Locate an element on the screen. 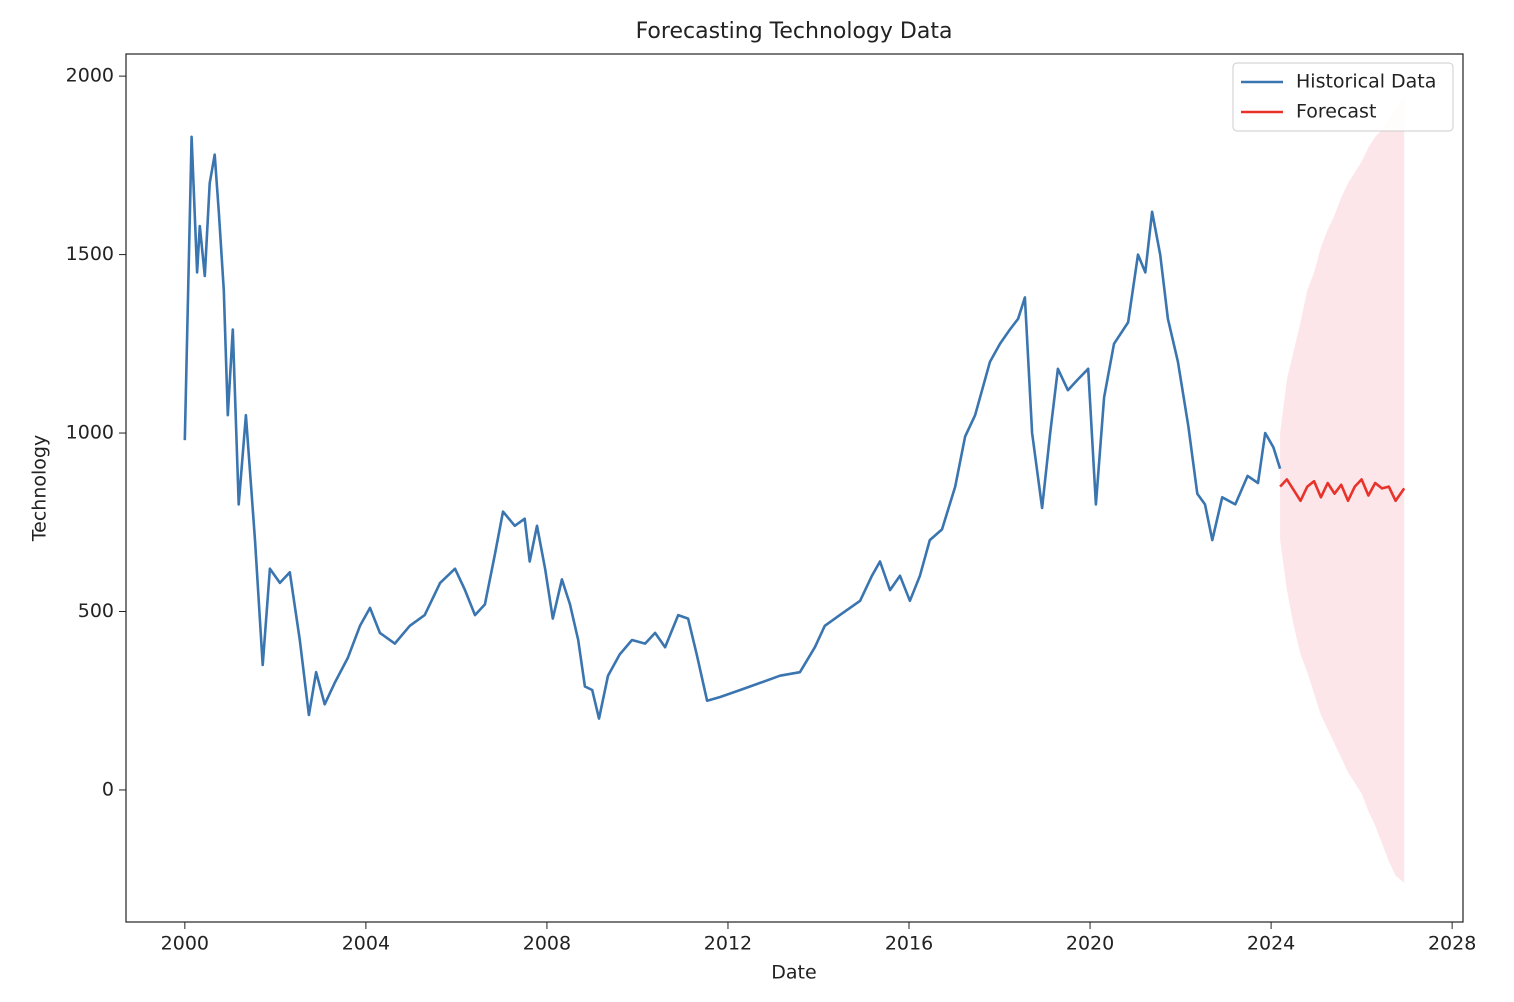 This screenshot has height=1002, width=1514. x-tick-label: 2012 is located at coordinates (728, 944).